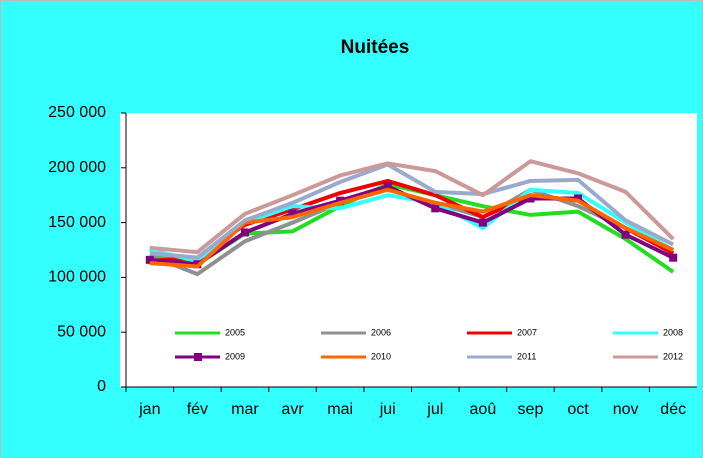 The image size is (703, 458). What do you see at coordinates (673, 409) in the screenshot?
I see `x-tick-label: déc` at bounding box center [673, 409].